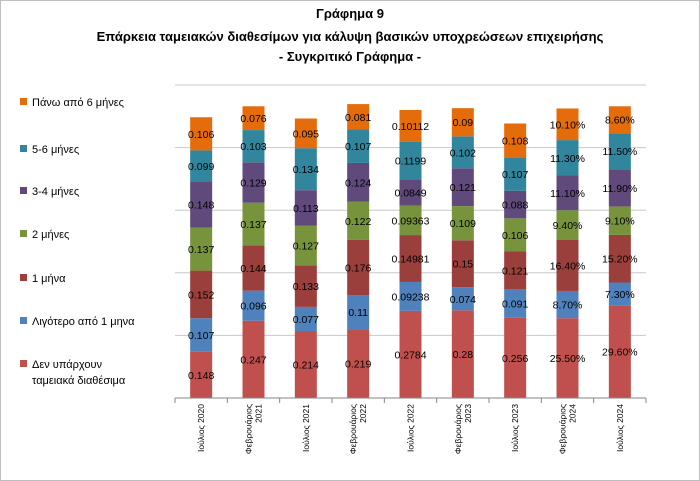 Image resolution: width=700 pixels, height=481 pixels. I want to click on data-label: 0.109, so click(463, 224).